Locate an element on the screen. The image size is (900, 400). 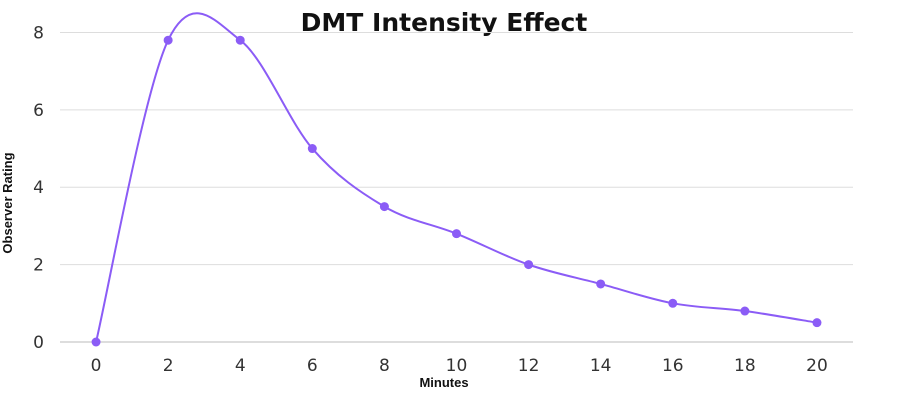
x-tick-label: 18 is located at coordinates (745, 366).